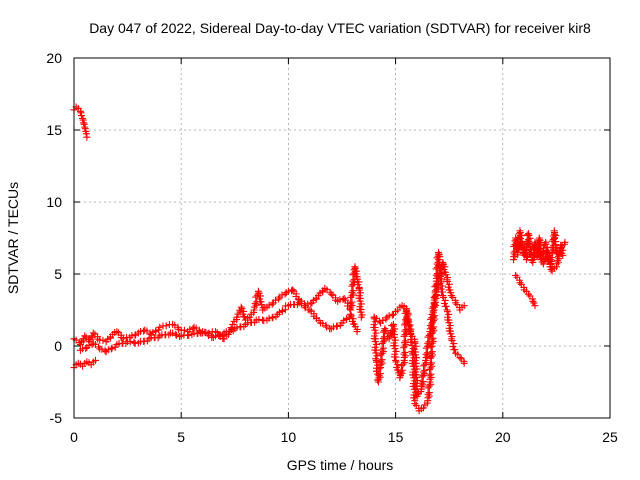 The image size is (640, 480). I want to click on x-tick-label: 0, so click(74, 437).